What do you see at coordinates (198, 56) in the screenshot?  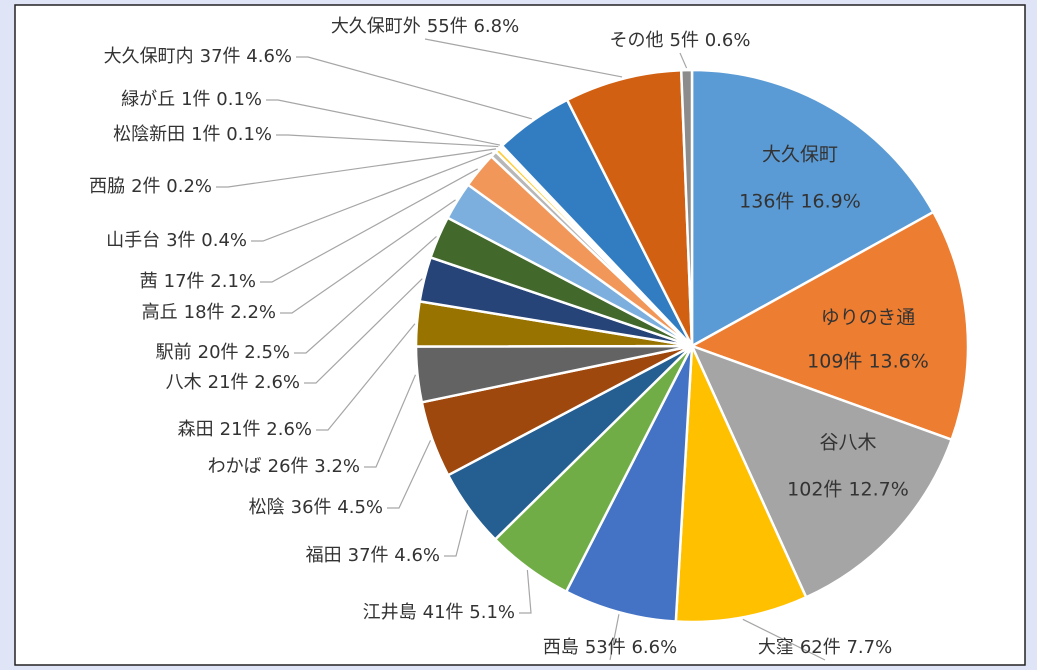 I see `slice-label: 大久保町内 37件 4.6%` at bounding box center [198, 56].